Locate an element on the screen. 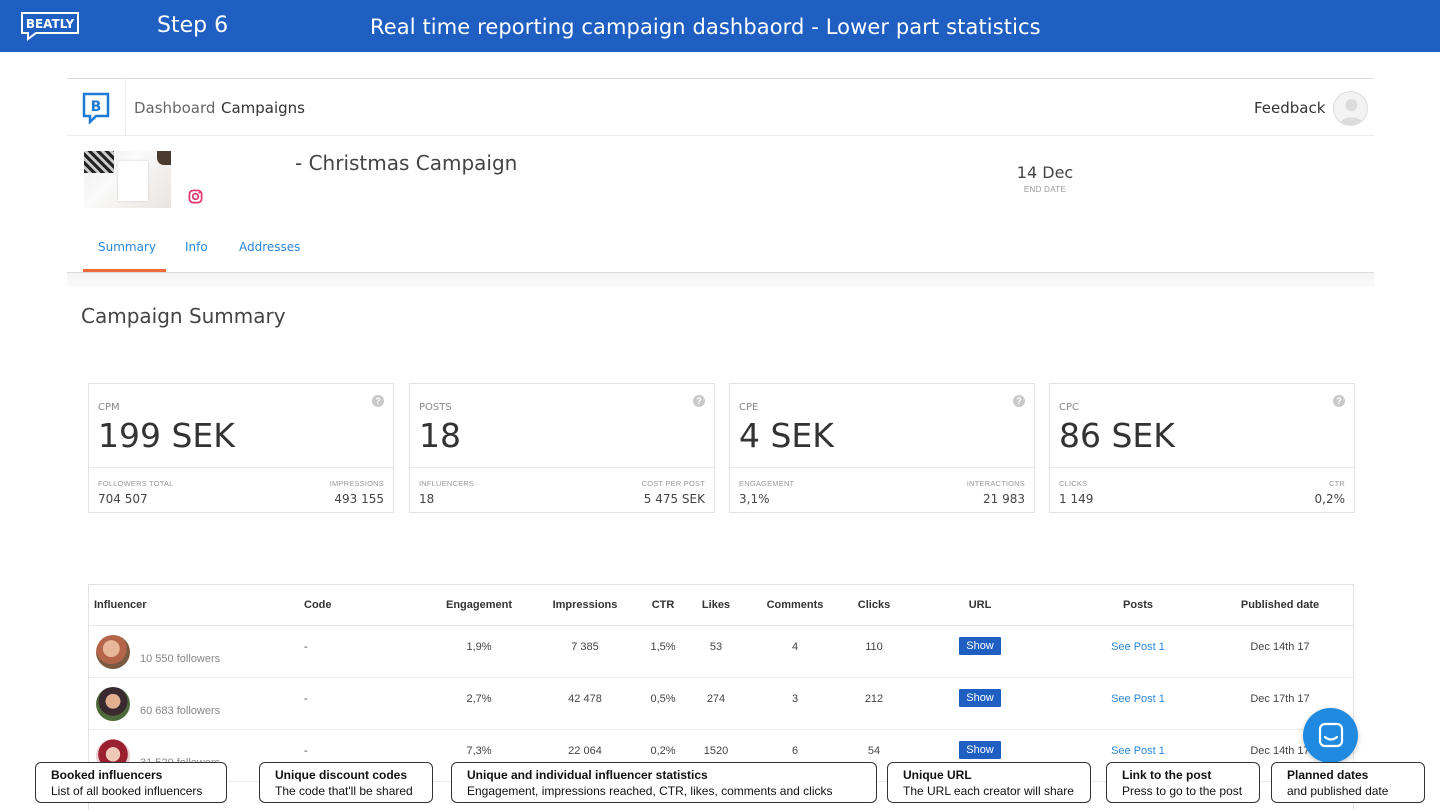 This screenshot has width=1440, height=810. callout-post-link: Link to the post Press to go to the post is located at coordinates (1183, 782).